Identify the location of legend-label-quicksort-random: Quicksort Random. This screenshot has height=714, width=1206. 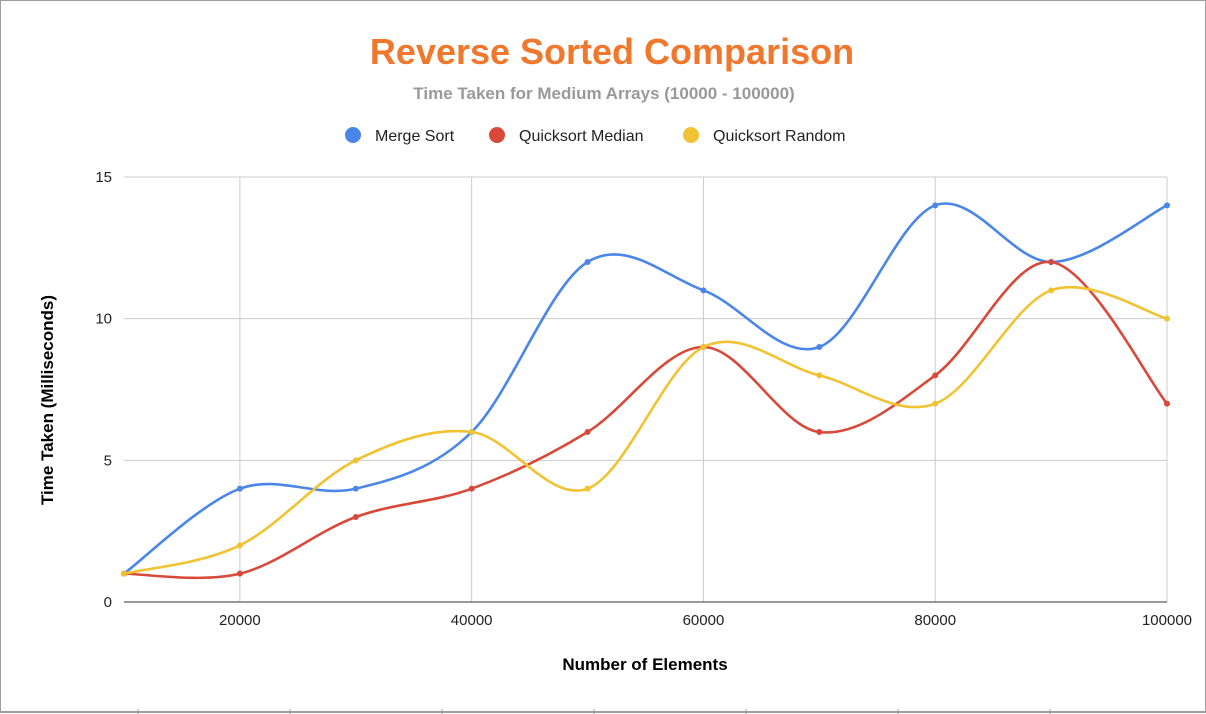
(779, 136).